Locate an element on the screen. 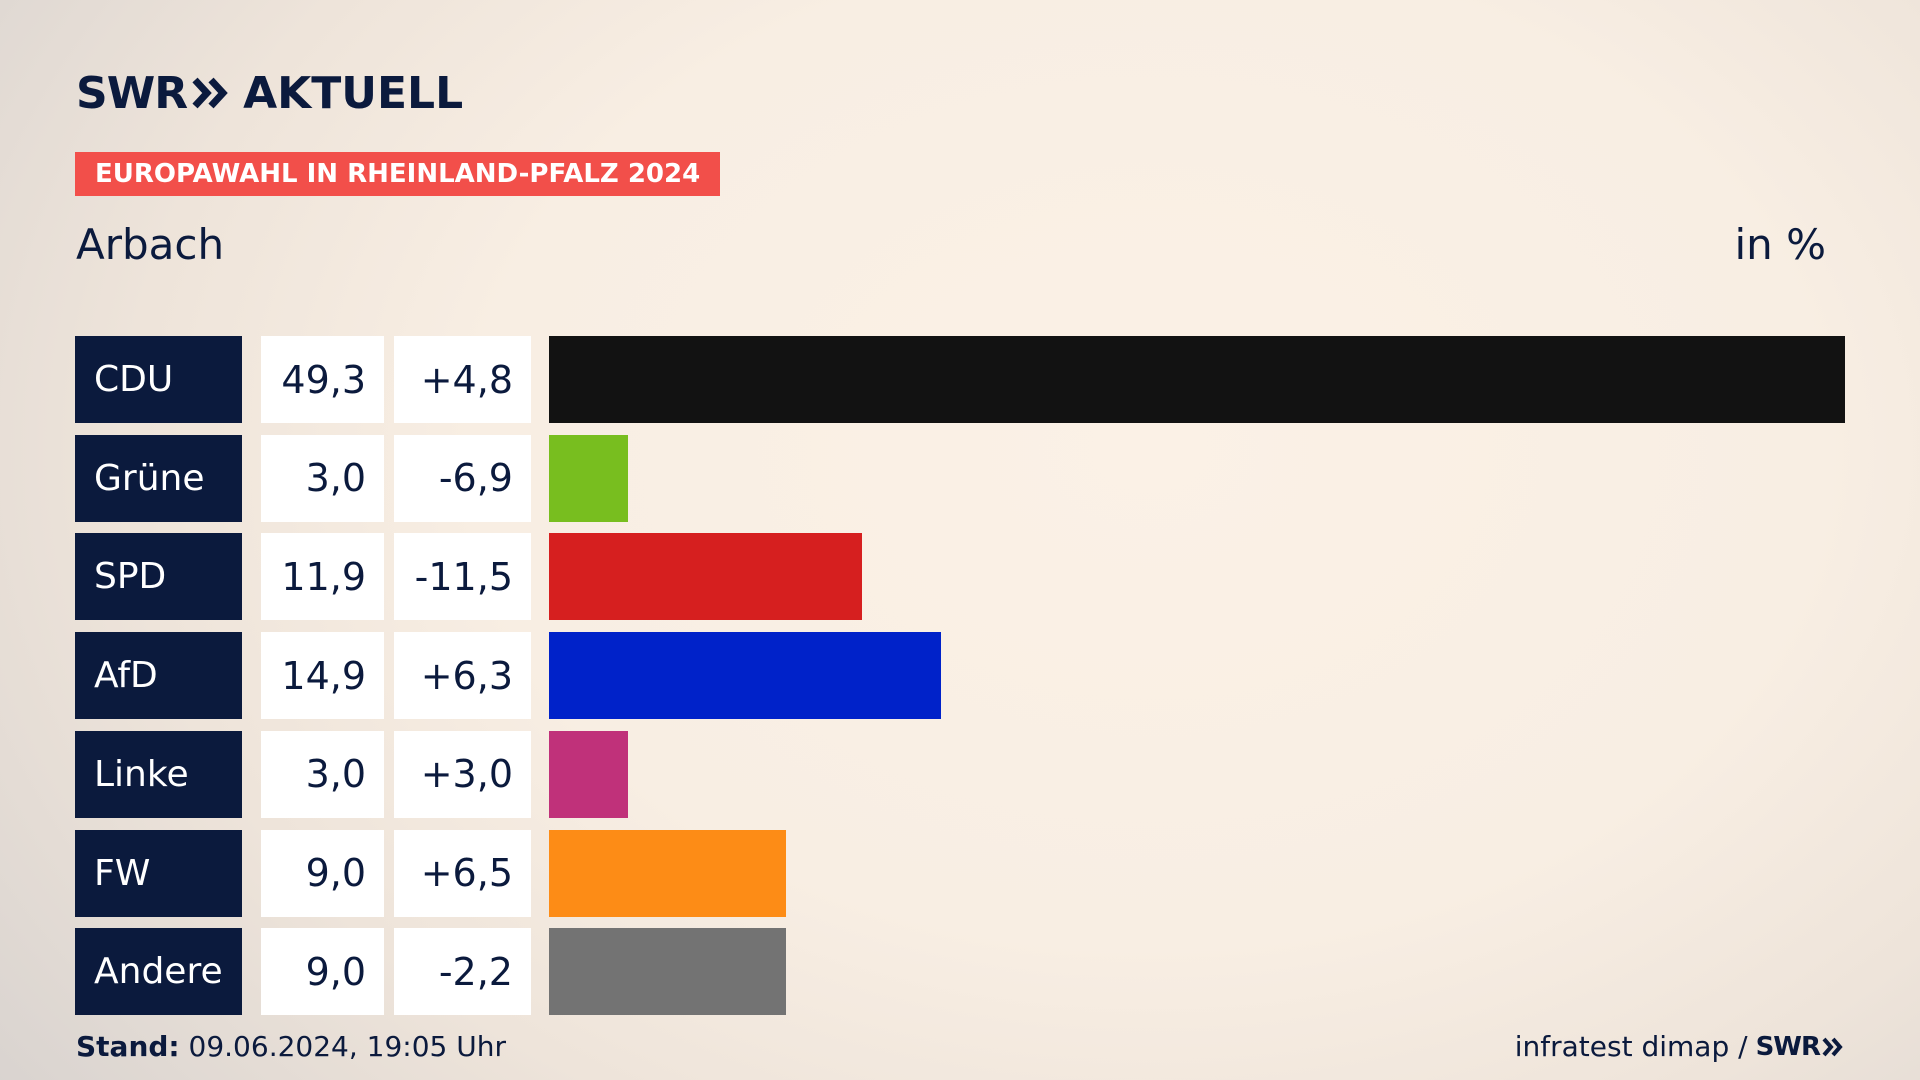 This screenshot has height=1080, width=1920. party-diff-label: +6,3 is located at coordinates (462, 676).